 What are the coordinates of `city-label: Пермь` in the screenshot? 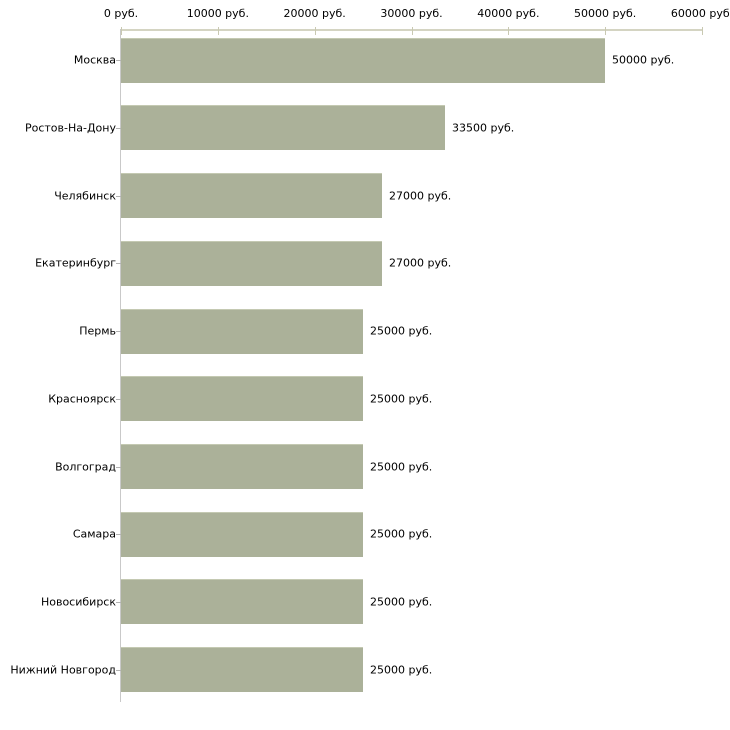 It's located at (97, 331).